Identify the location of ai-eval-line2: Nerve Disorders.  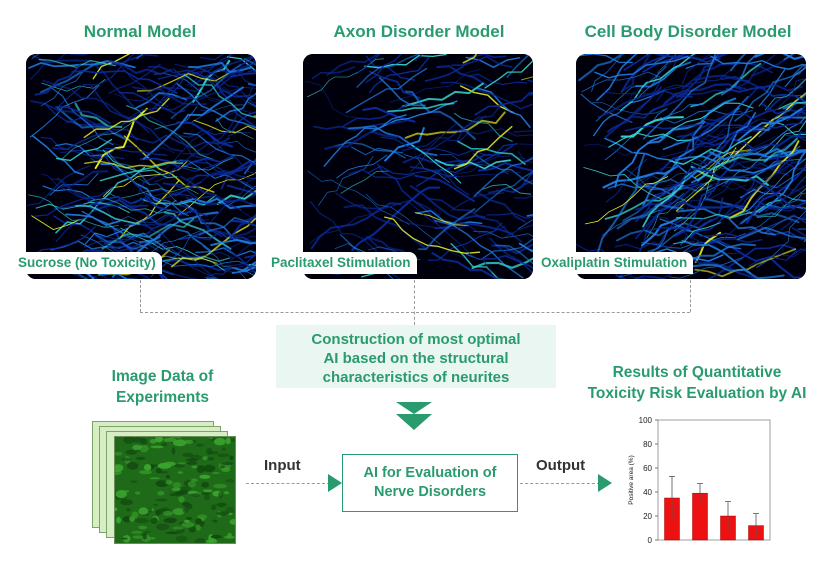
(430, 492).